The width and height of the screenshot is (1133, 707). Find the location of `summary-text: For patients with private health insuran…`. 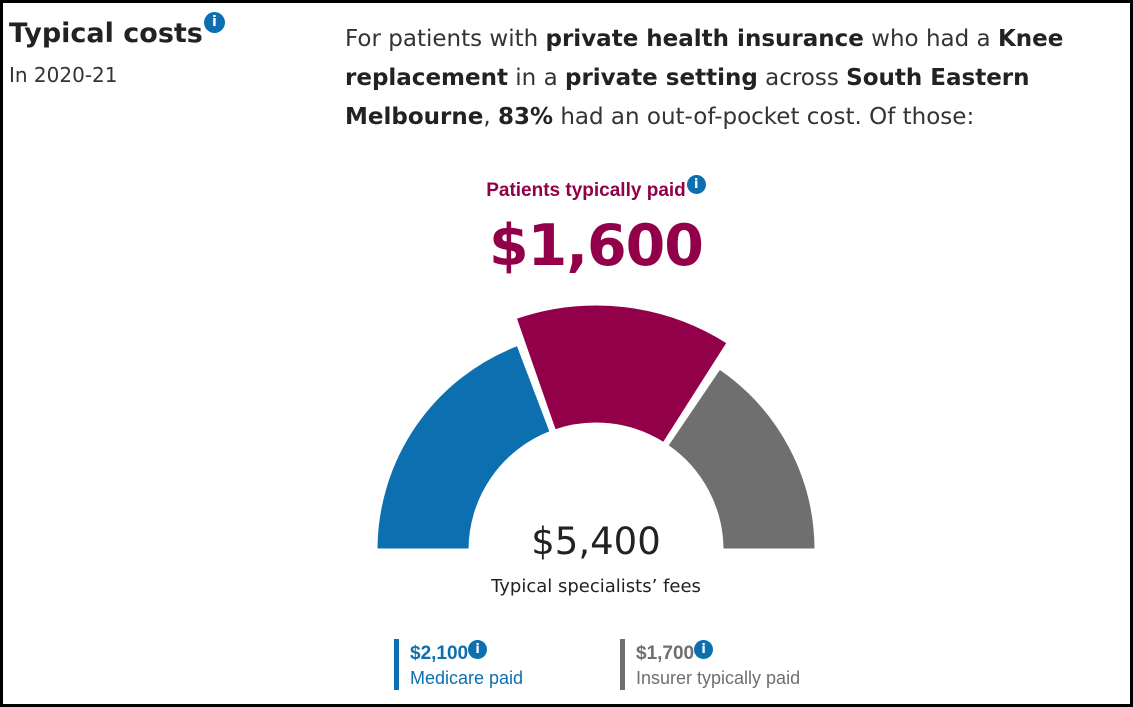

summary-text: For patients with private health insuran… is located at coordinates (730, 78).